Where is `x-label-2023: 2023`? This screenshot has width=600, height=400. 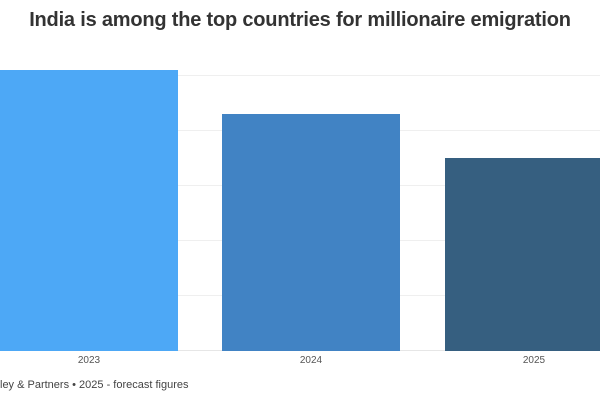
x-label-2023: 2023 is located at coordinates (89, 360).